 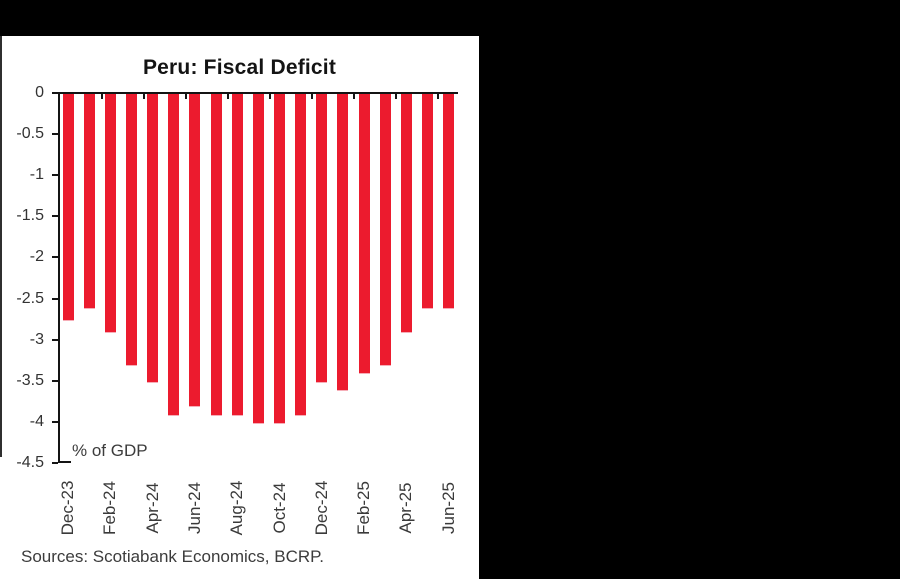 What do you see at coordinates (36, 257) in the screenshot?
I see `y-tick-label: -2` at bounding box center [36, 257].